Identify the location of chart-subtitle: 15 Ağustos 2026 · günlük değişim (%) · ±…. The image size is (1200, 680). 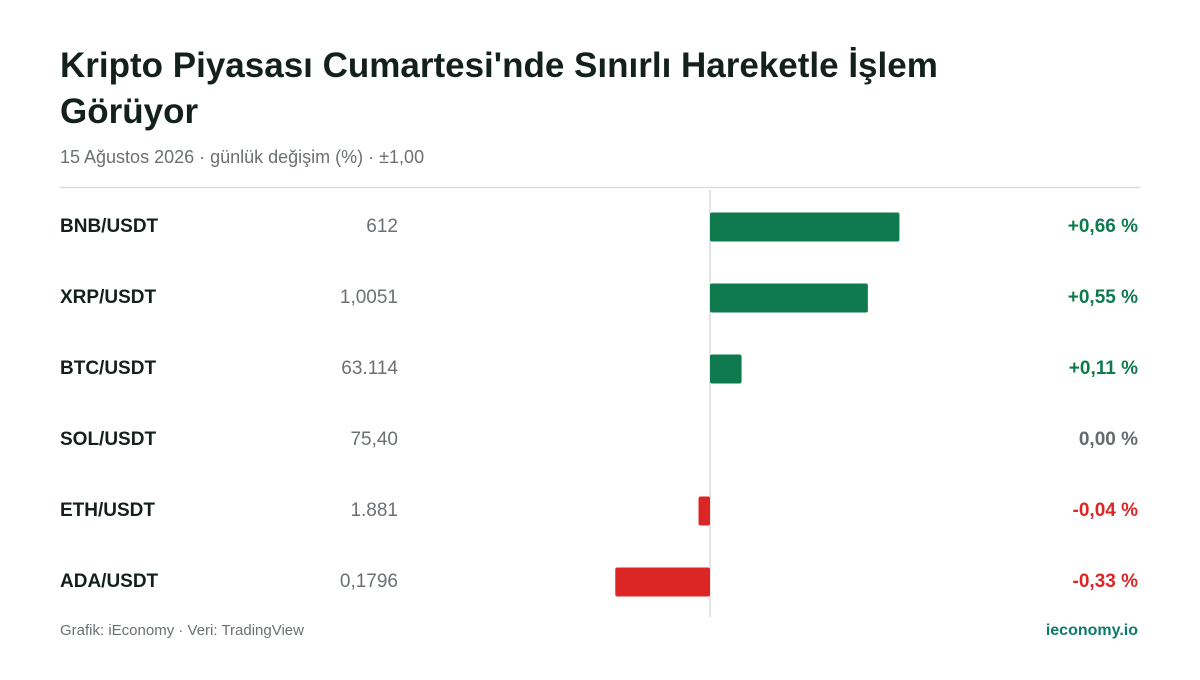
(242, 157).